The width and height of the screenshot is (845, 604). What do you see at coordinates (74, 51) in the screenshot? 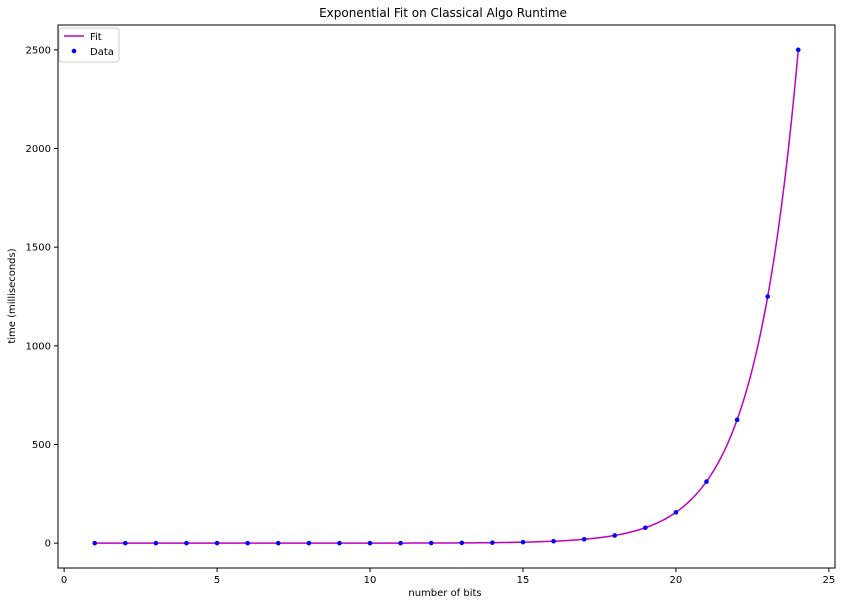
I see `legend-data-swatch` at bounding box center [74, 51].